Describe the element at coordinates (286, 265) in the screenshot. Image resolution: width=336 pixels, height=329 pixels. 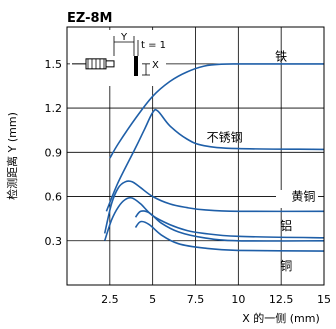
I see `series-label: 铜` at that location.